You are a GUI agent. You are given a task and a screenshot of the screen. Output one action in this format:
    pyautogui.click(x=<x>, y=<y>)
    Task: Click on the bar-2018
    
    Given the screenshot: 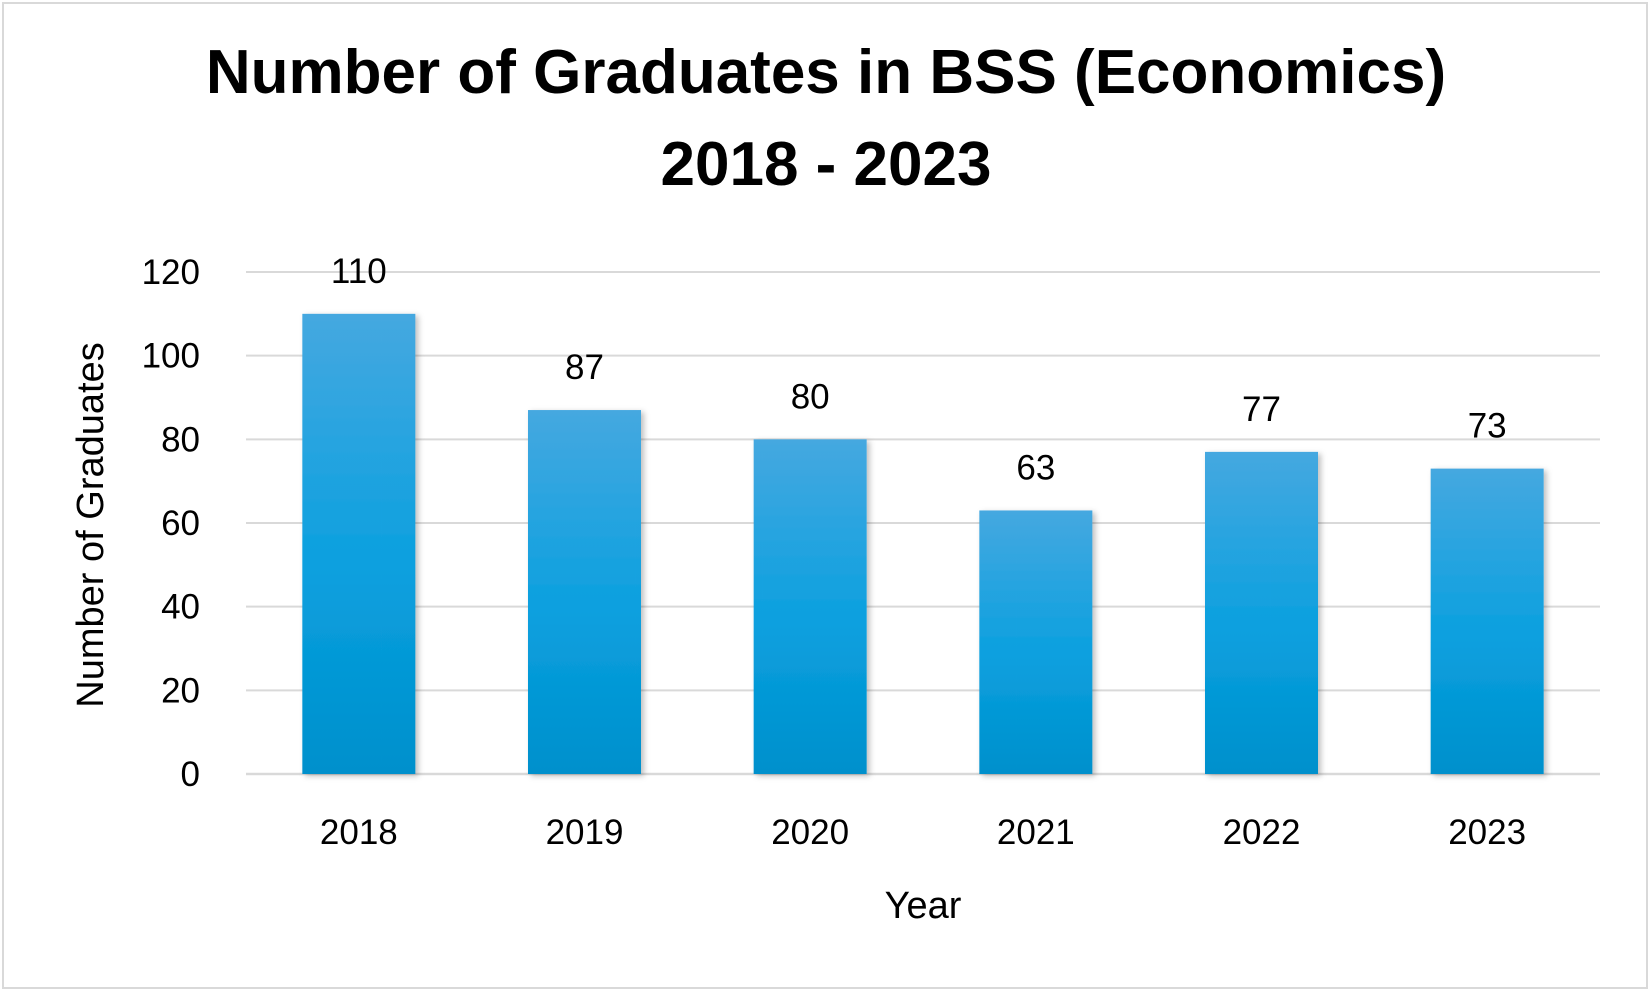 What is the action you would take?
    pyautogui.click(x=359, y=543)
    